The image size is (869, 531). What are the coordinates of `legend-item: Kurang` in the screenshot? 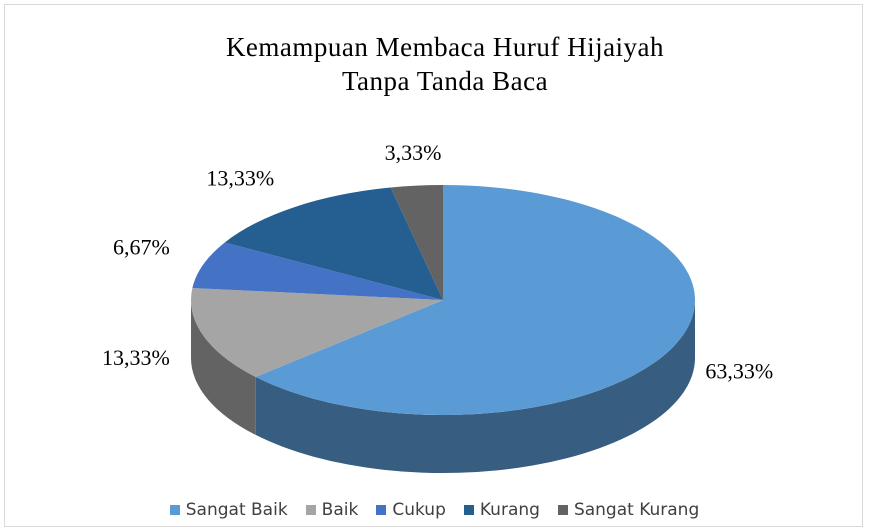 It's located at (501, 510).